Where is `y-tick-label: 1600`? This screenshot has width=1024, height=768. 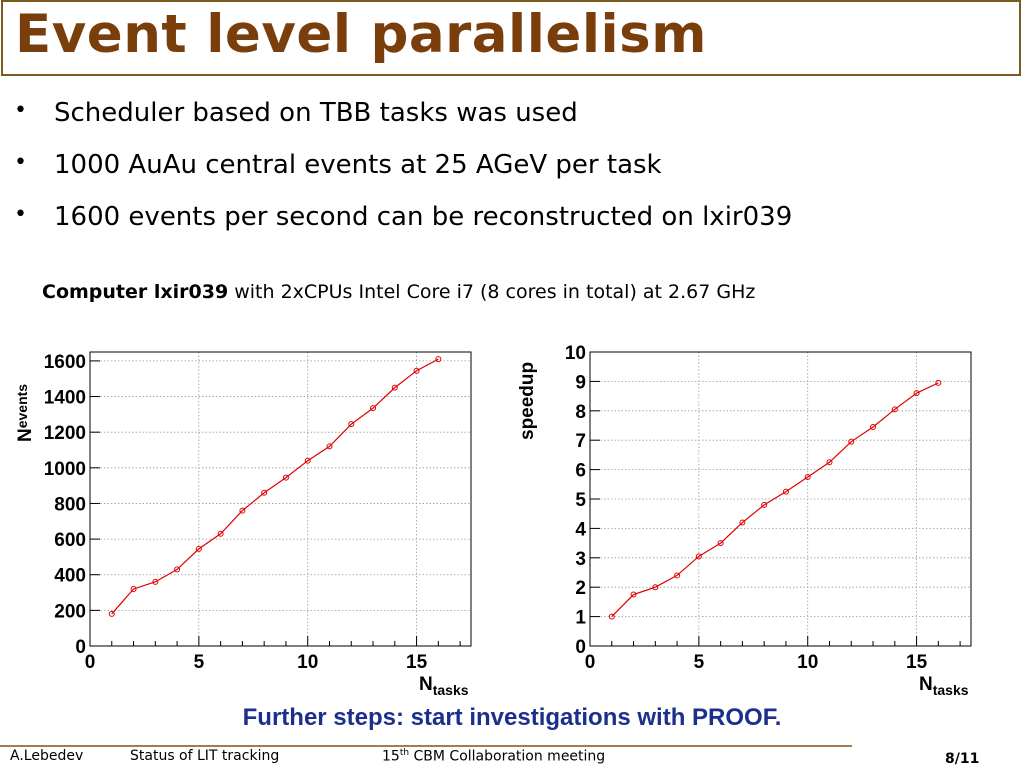
y-tick-label: 1600 is located at coordinates (65, 362).